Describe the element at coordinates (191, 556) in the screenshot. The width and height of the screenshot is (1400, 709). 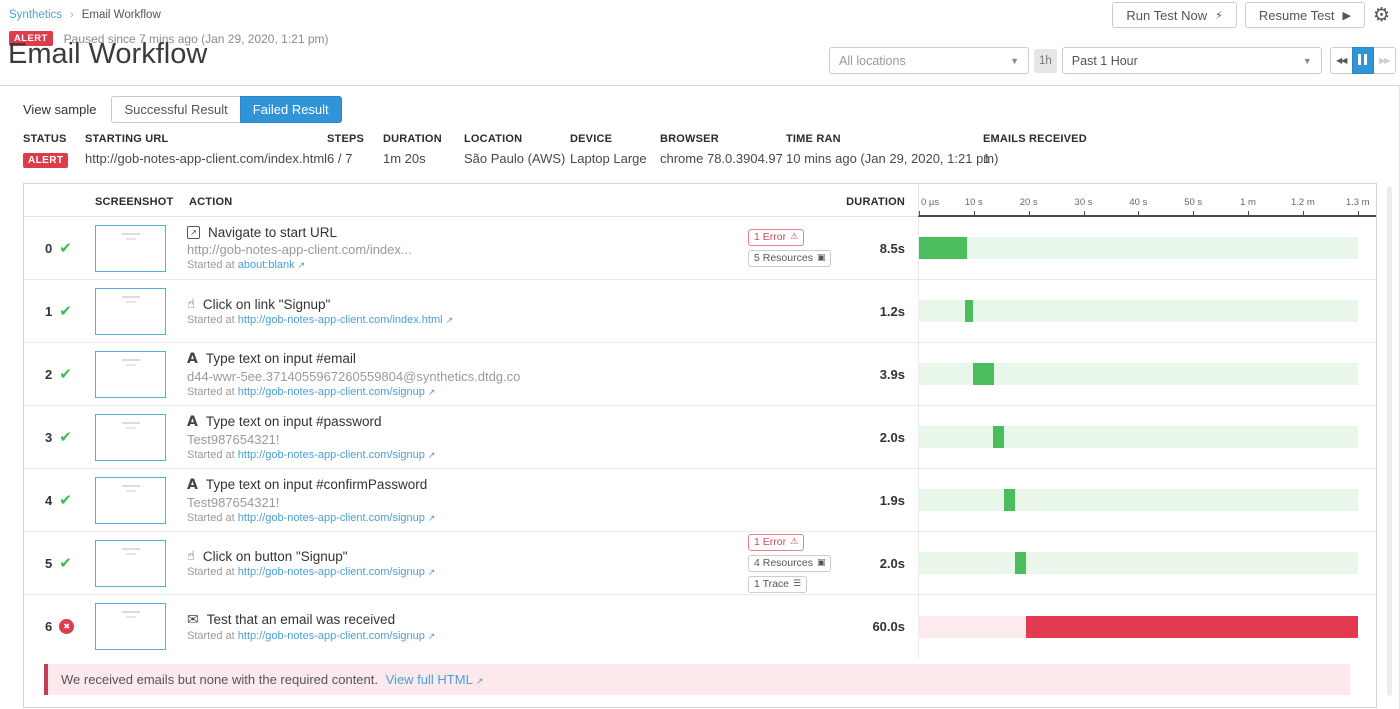
I see `cursor-click-icon: ☝` at that location.